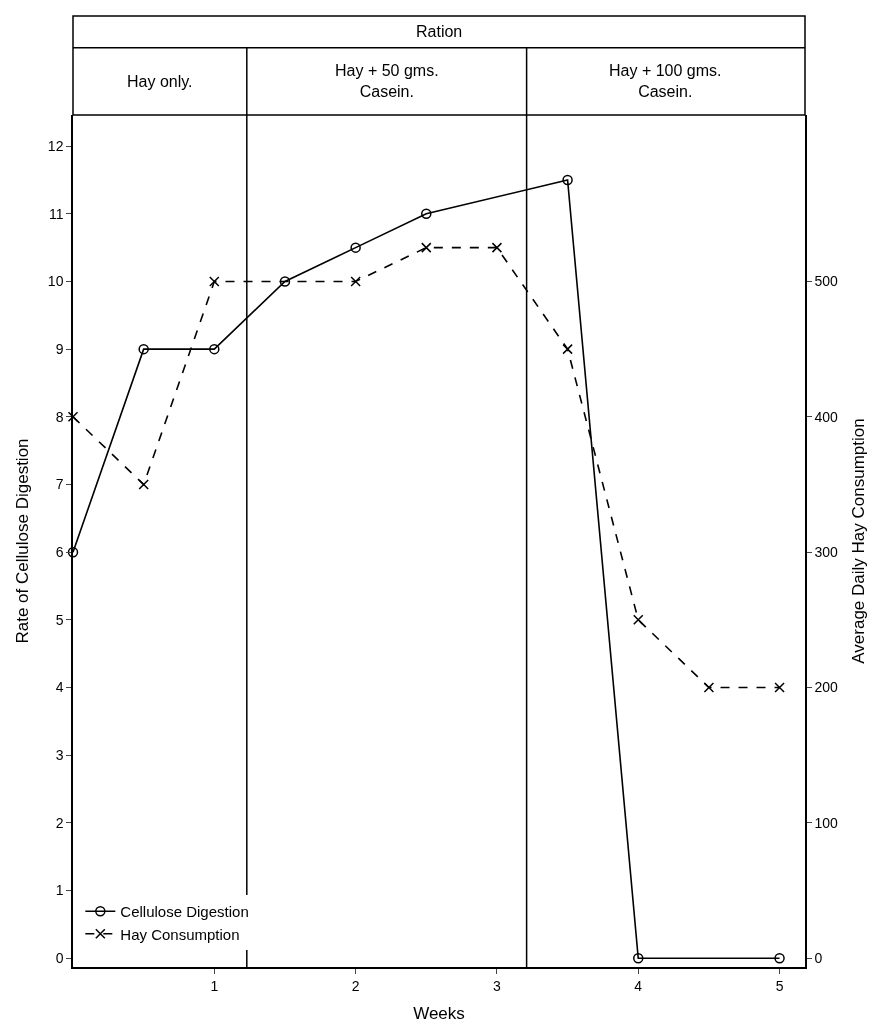 The height and width of the screenshot is (1032, 888). Describe the element at coordinates (184, 912) in the screenshot. I see `legend-label: Cellulose Digestion` at that location.